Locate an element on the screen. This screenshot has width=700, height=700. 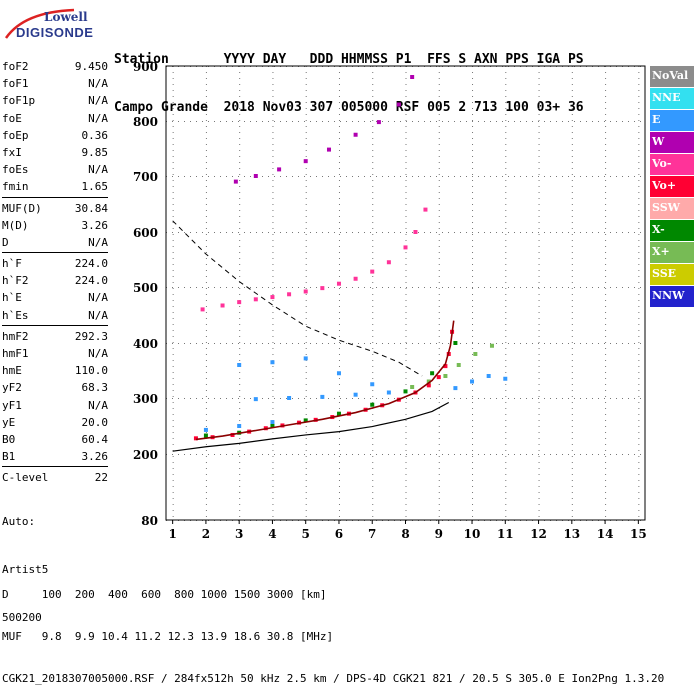
param-value: 292.3 is located at coordinates (91, 336).